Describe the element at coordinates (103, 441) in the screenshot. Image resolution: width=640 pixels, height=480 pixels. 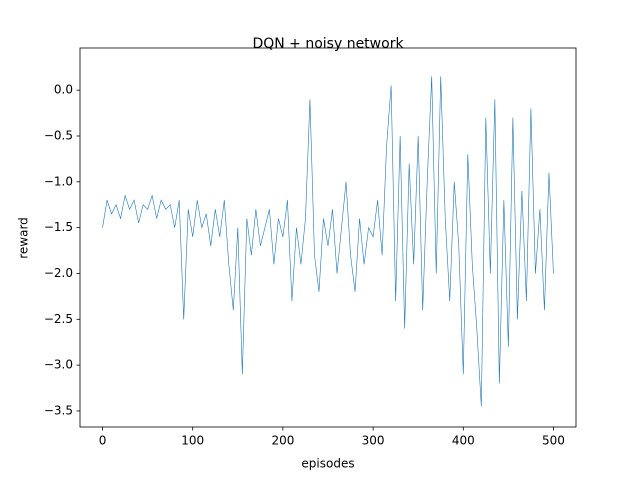
I see `x-tick-label: 0` at that location.